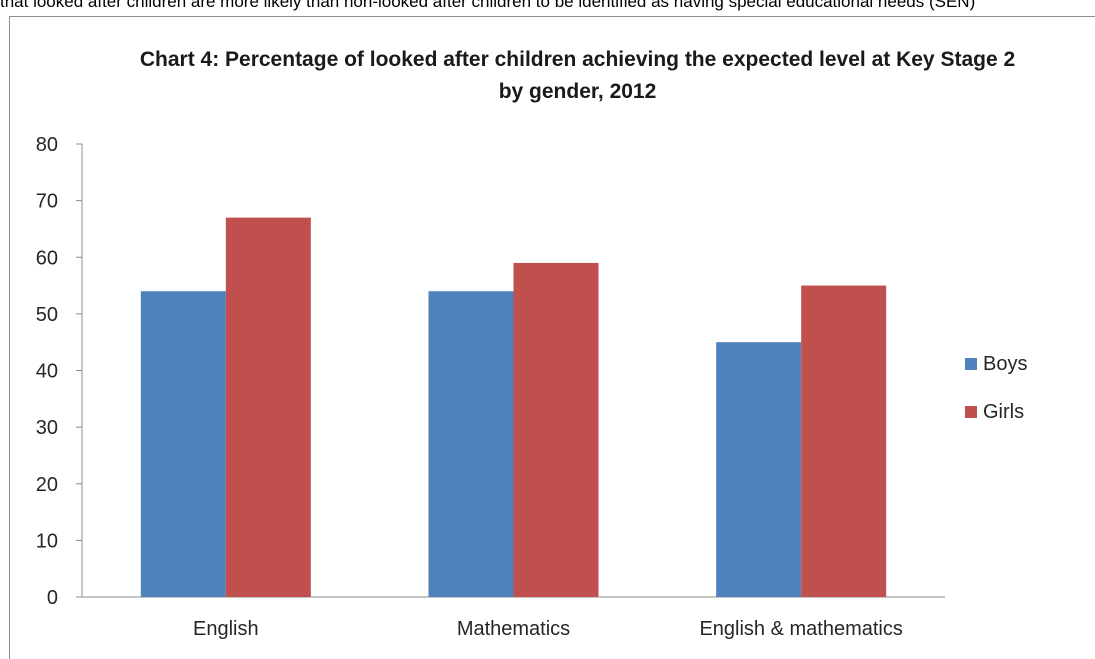 This screenshot has height=659, width=1095. What do you see at coordinates (1005, 363) in the screenshot?
I see `legend-label-boys: Boys` at bounding box center [1005, 363].